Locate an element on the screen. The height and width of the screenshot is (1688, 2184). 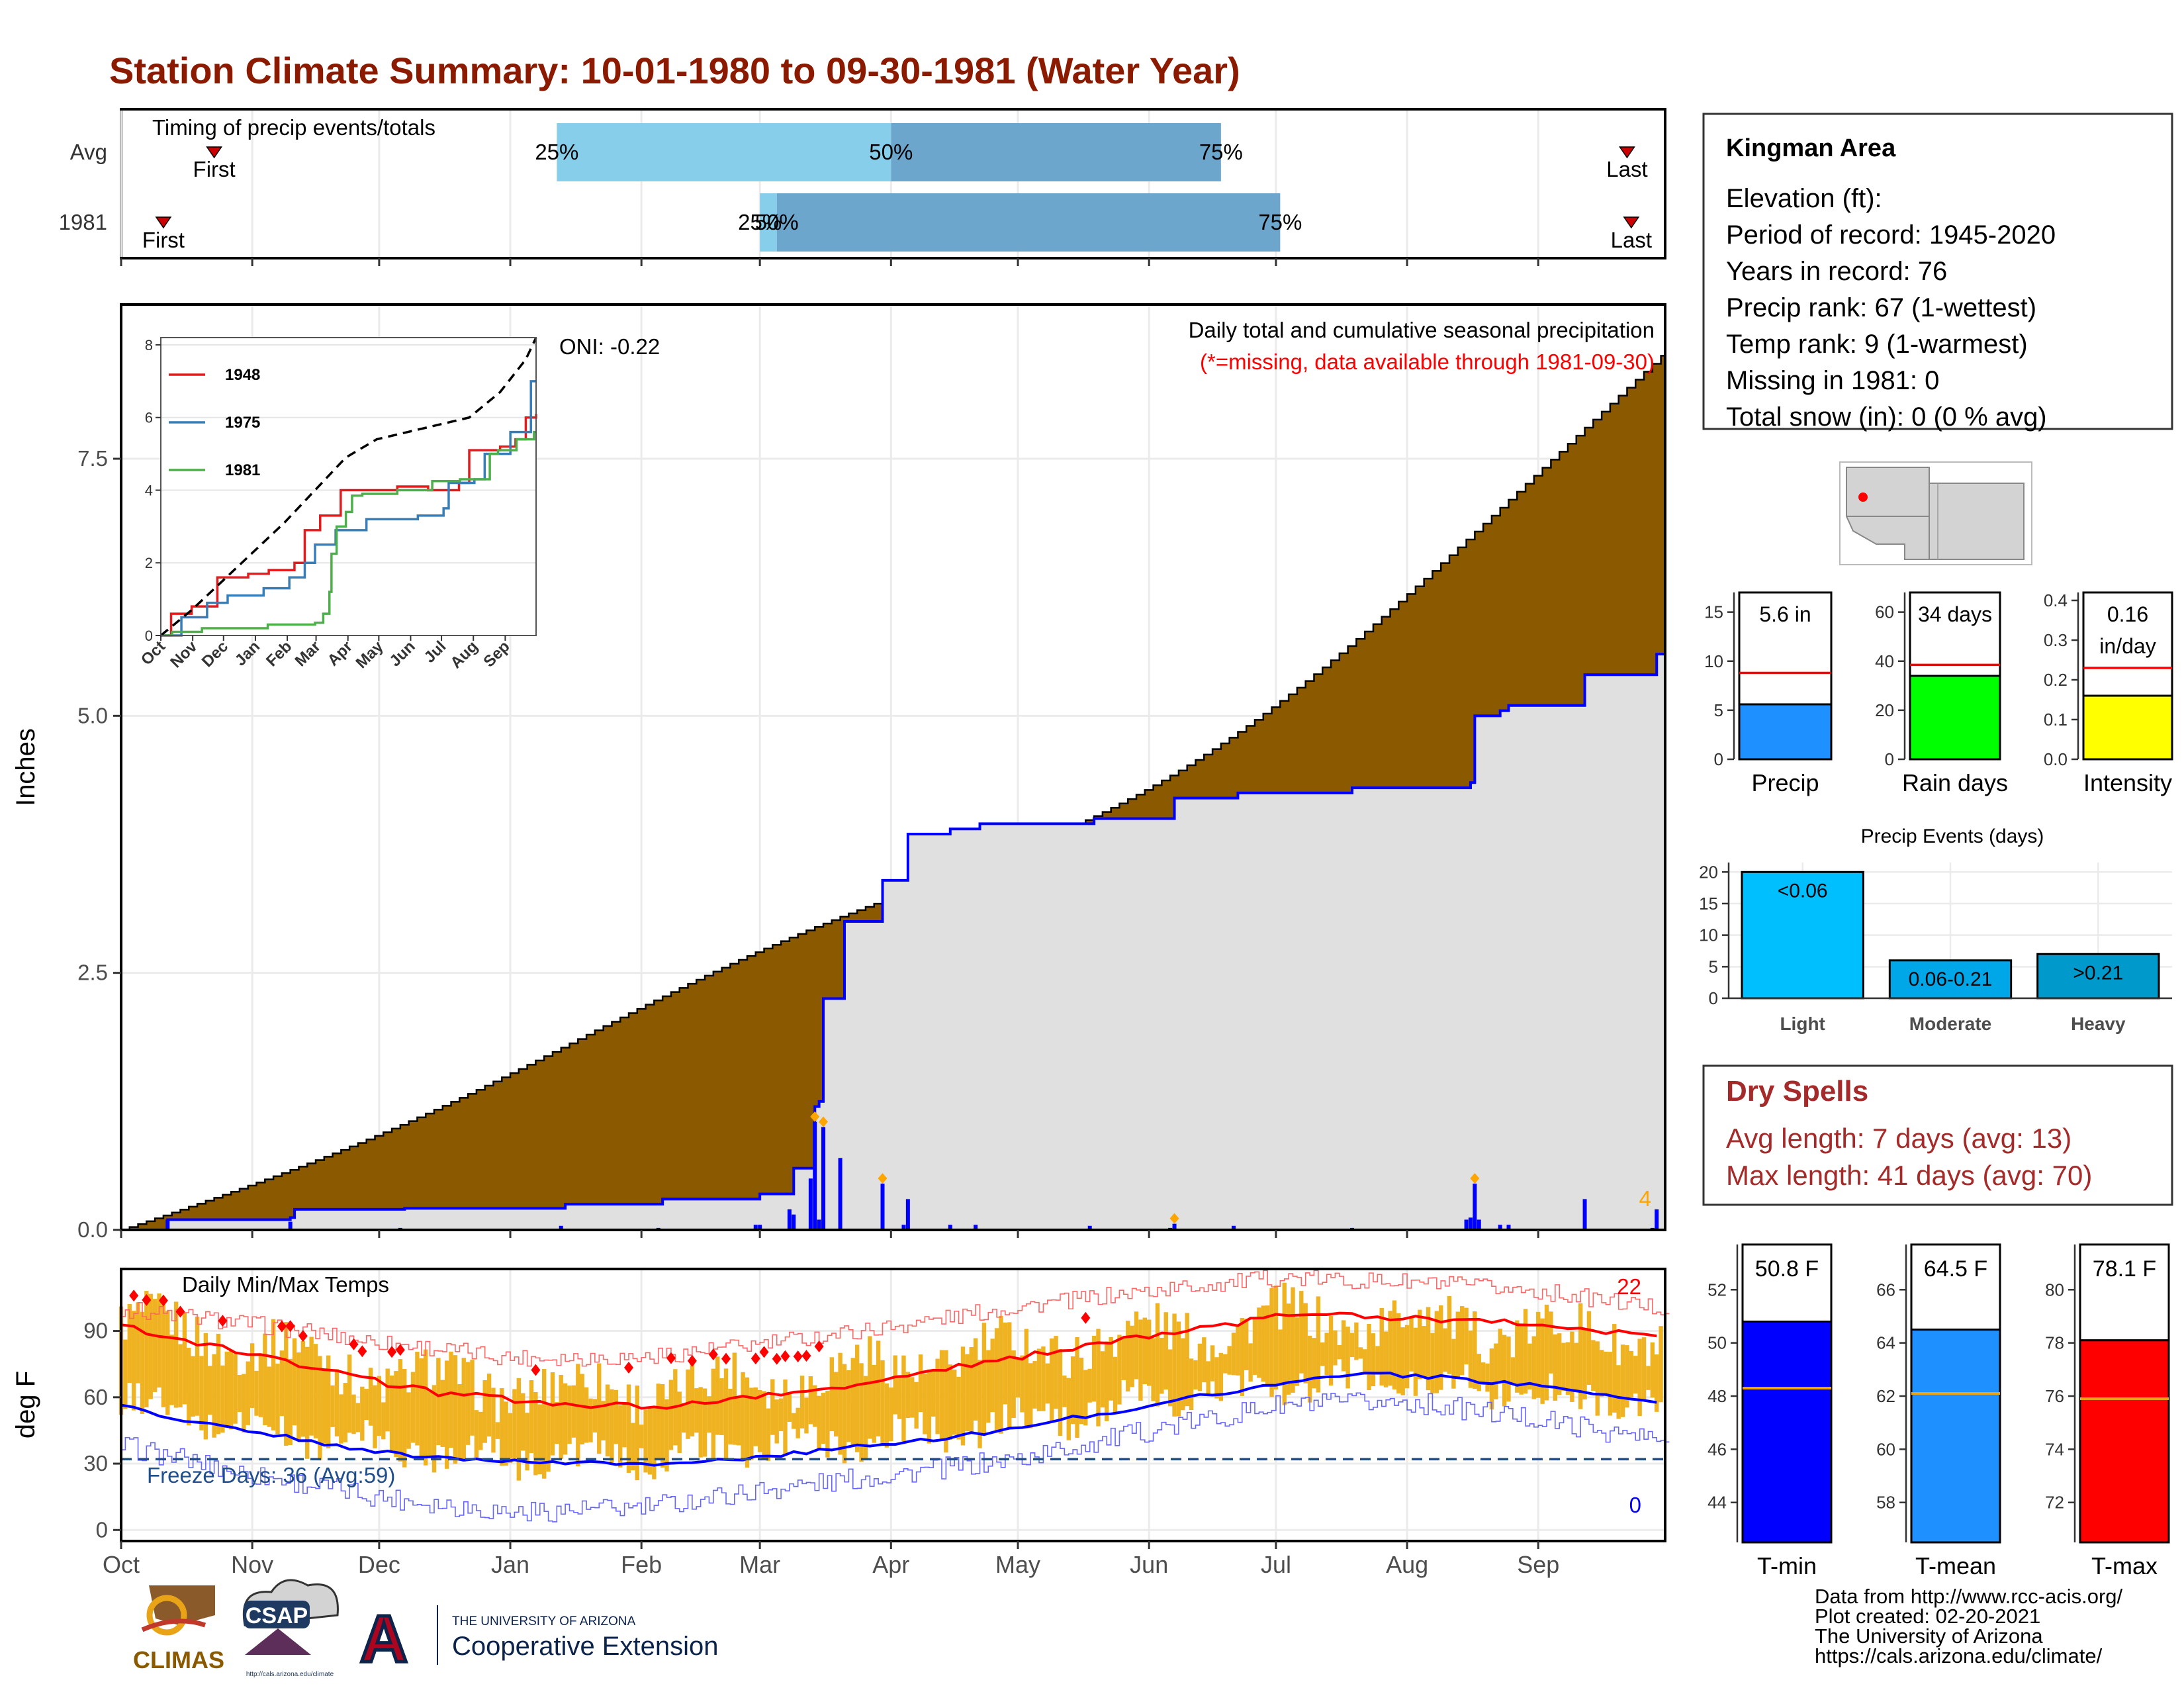
inset-ytick-label: 8 is located at coordinates (149, 345).